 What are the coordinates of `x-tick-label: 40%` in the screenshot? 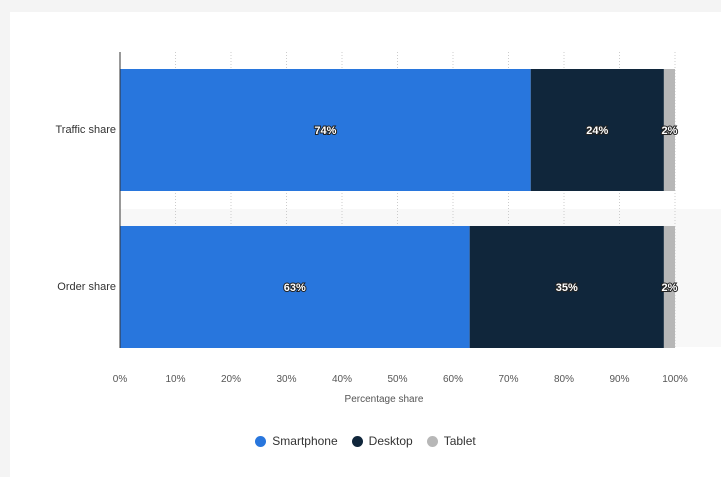 It's located at (342, 379).